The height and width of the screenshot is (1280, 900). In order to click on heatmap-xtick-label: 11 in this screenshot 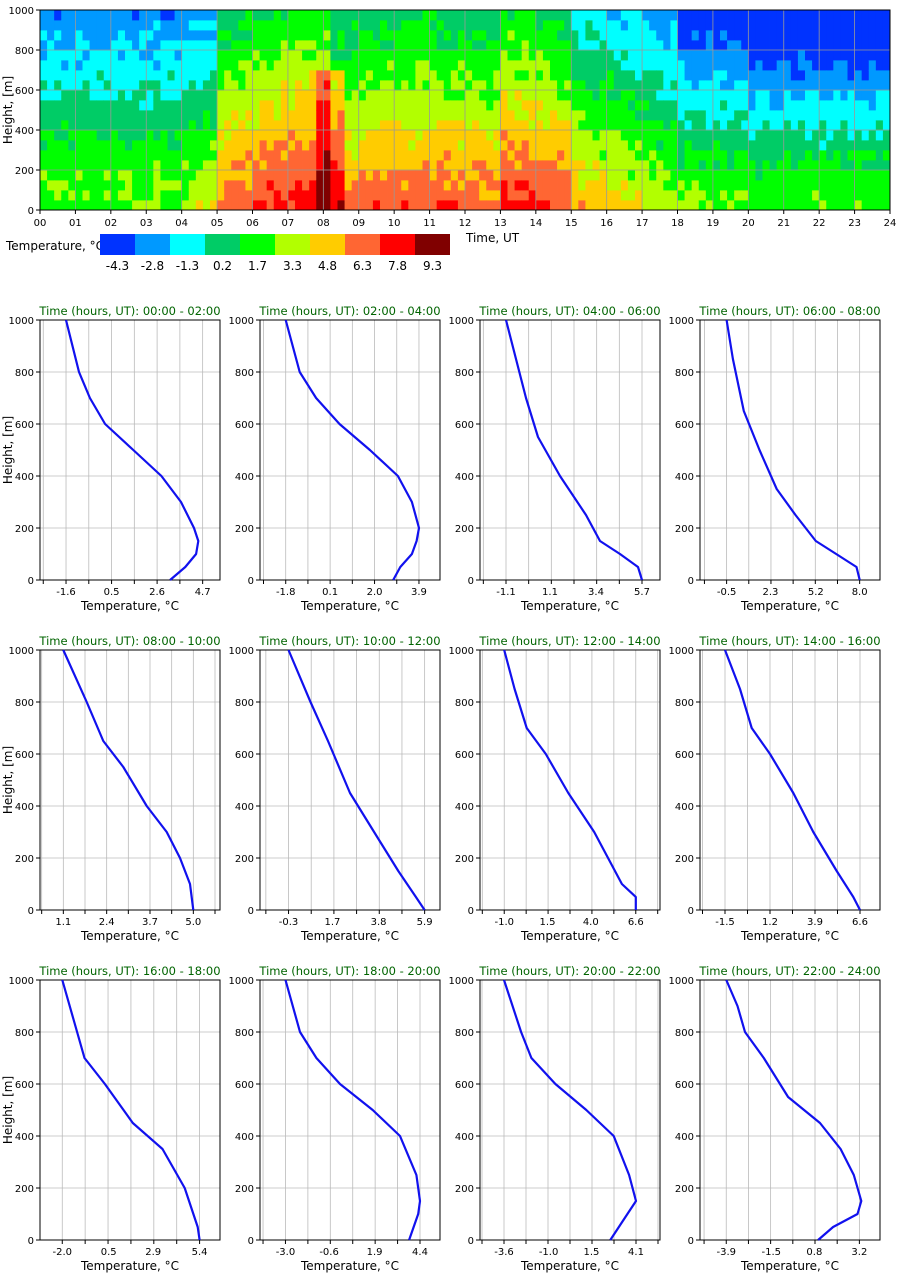, I will do `click(429, 223)`.